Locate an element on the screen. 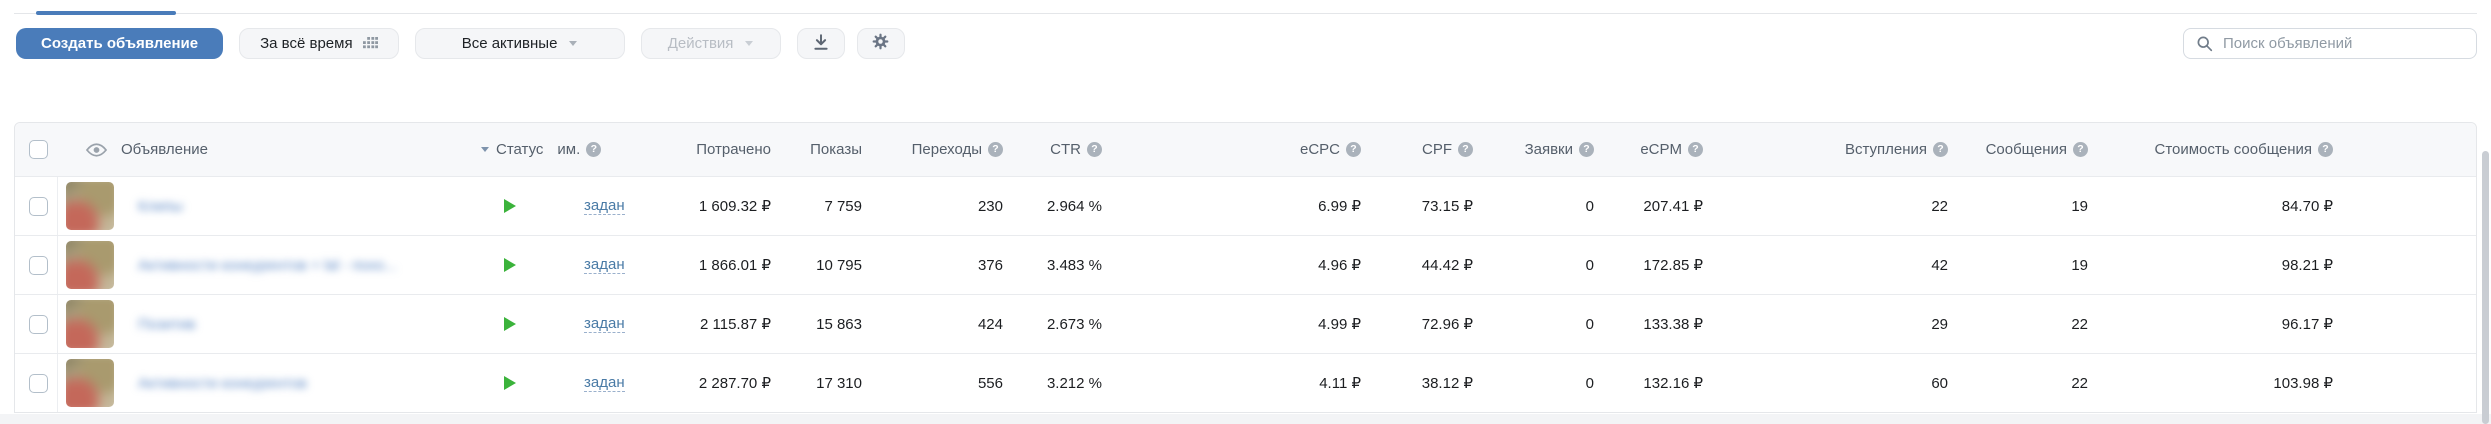 The width and height of the screenshot is (2491, 424). ctr-cell: 3.212 % is located at coordinates (1074, 383).